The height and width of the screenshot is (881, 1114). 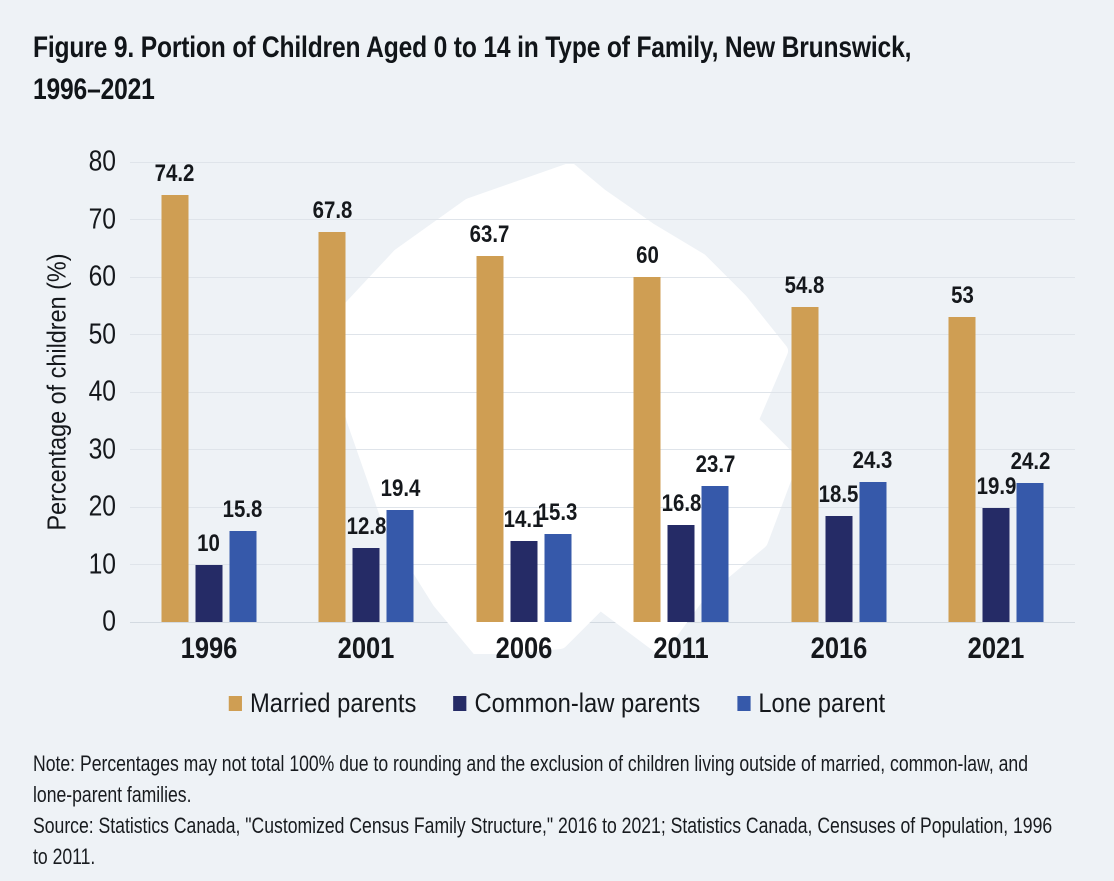 I want to click on bar-1996-lone-parent, so click(x=243, y=576).